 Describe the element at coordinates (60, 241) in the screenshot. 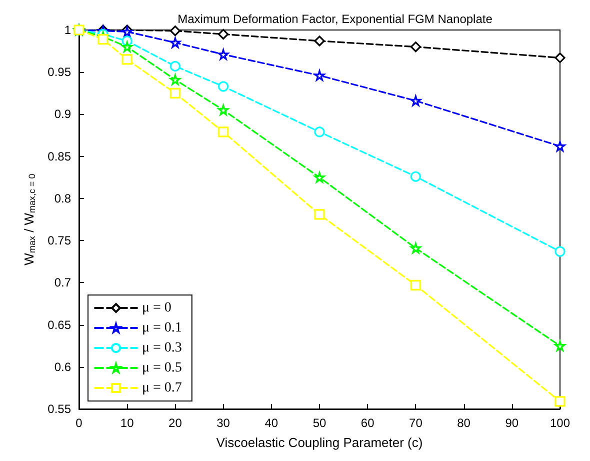

I see `y-tick-label: 0.75` at that location.